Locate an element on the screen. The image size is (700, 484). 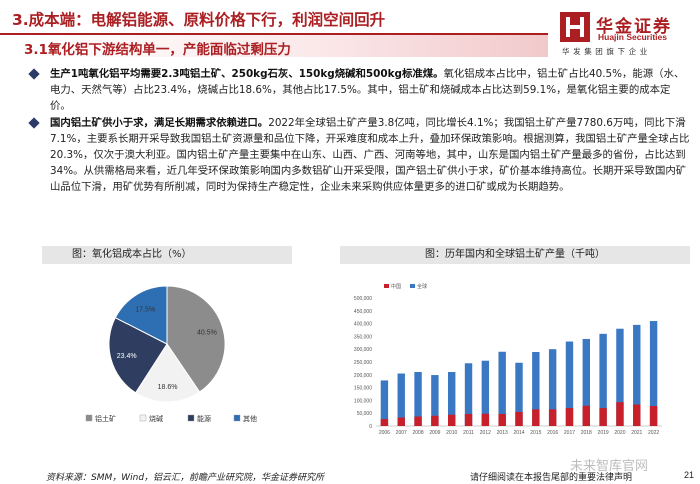
x-tick-label: 2010 is located at coordinates (451, 433).